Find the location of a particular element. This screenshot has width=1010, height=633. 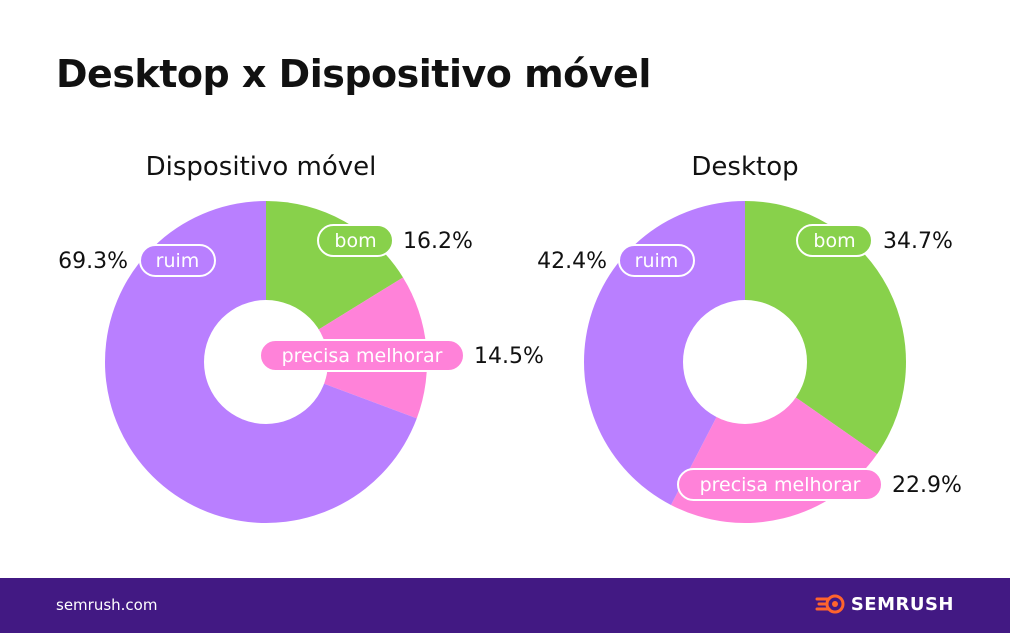

label-group-desktop-bom: bom 34.7% is located at coordinates (874, 240).